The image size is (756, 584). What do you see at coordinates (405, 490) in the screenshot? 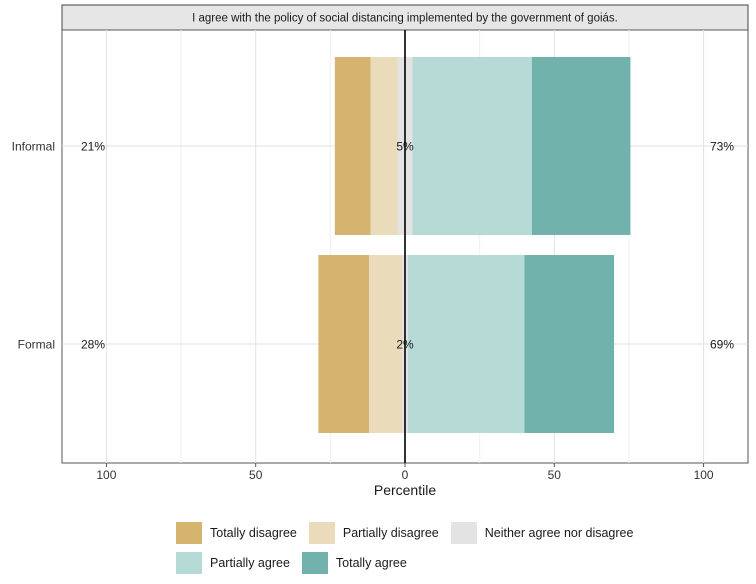
I see `x-axis-title: Percentile` at bounding box center [405, 490].